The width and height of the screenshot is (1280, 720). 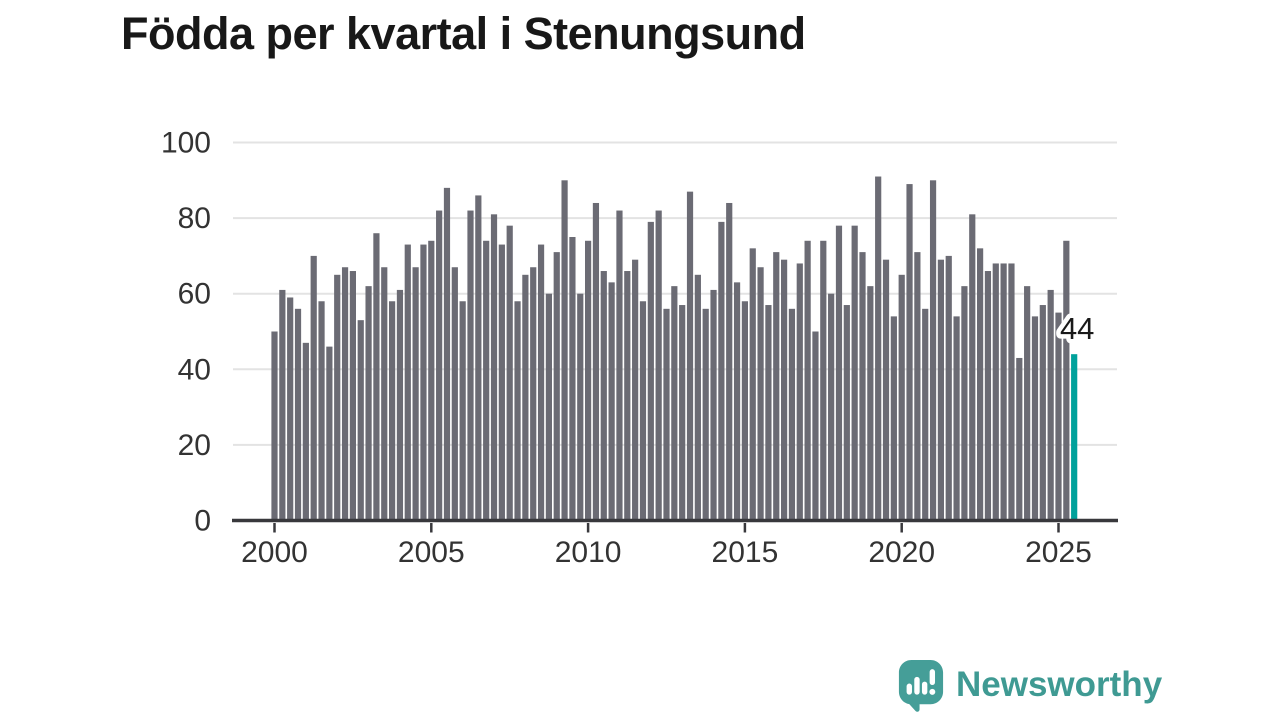 What do you see at coordinates (463, 33) in the screenshot?
I see `chart-title: Födda per kvartal i Stenungsund` at bounding box center [463, 33].